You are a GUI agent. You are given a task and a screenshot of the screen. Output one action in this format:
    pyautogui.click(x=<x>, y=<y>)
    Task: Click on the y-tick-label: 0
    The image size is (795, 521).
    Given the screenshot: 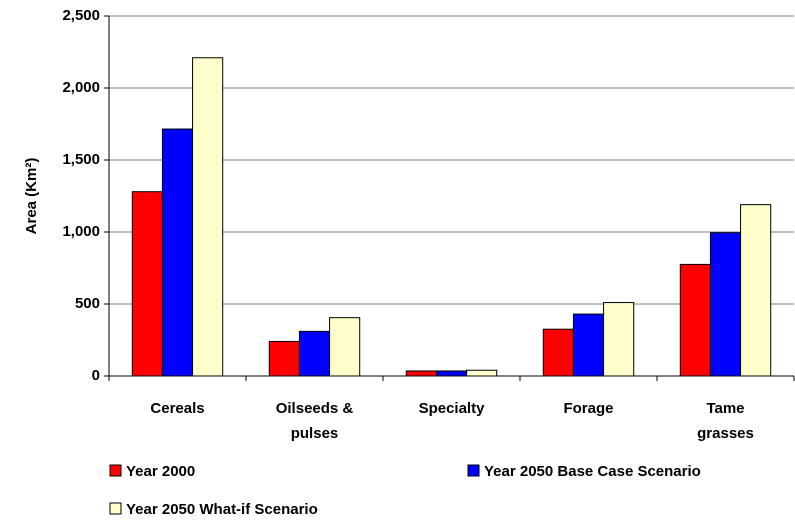 What is the action you would take?
    pyautogui.click(x=96, y=375)
    